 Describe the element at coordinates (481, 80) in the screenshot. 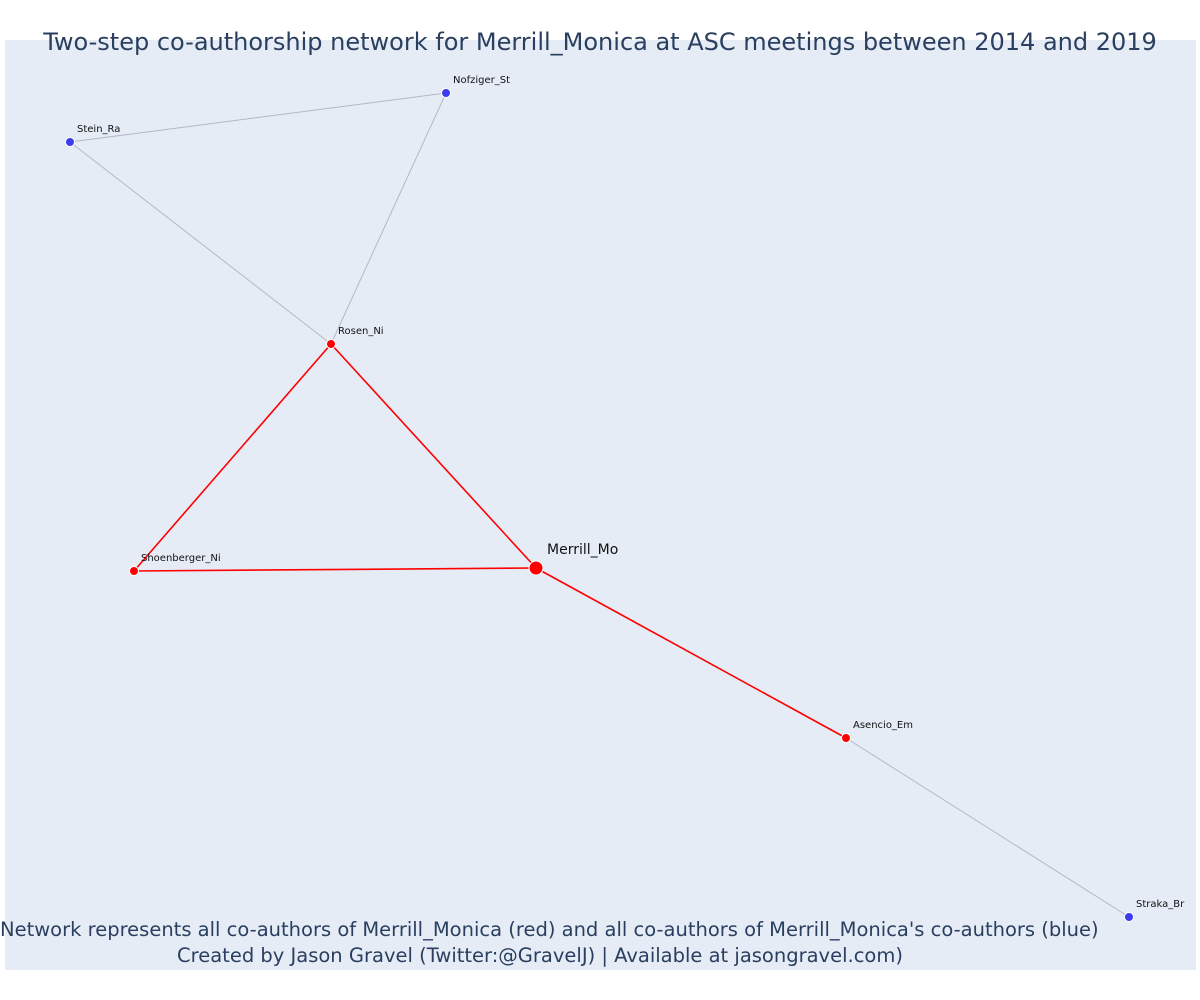

I see `node-label-Nofziger_St: Nofziger_St` at that location.